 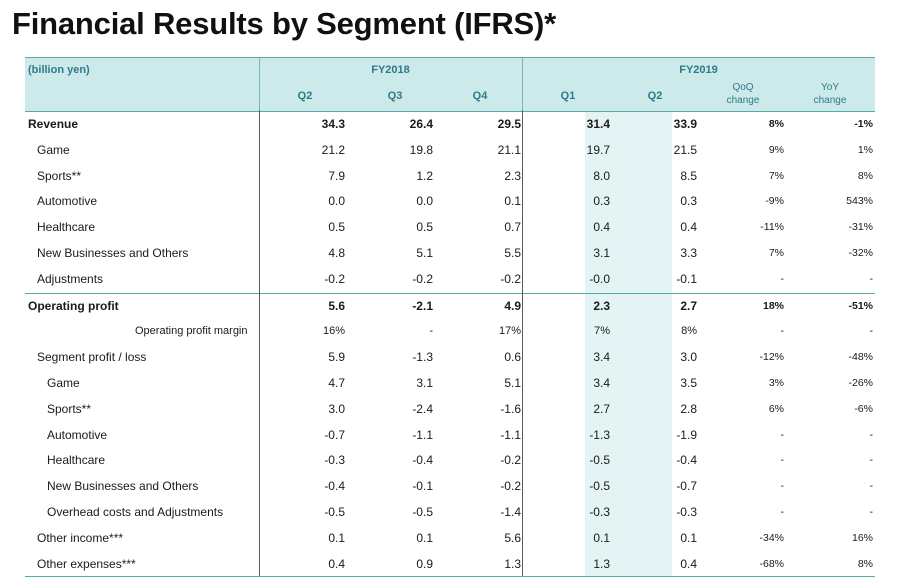 I want to click on cell-value: 19.8, so click(x=421, y=149).